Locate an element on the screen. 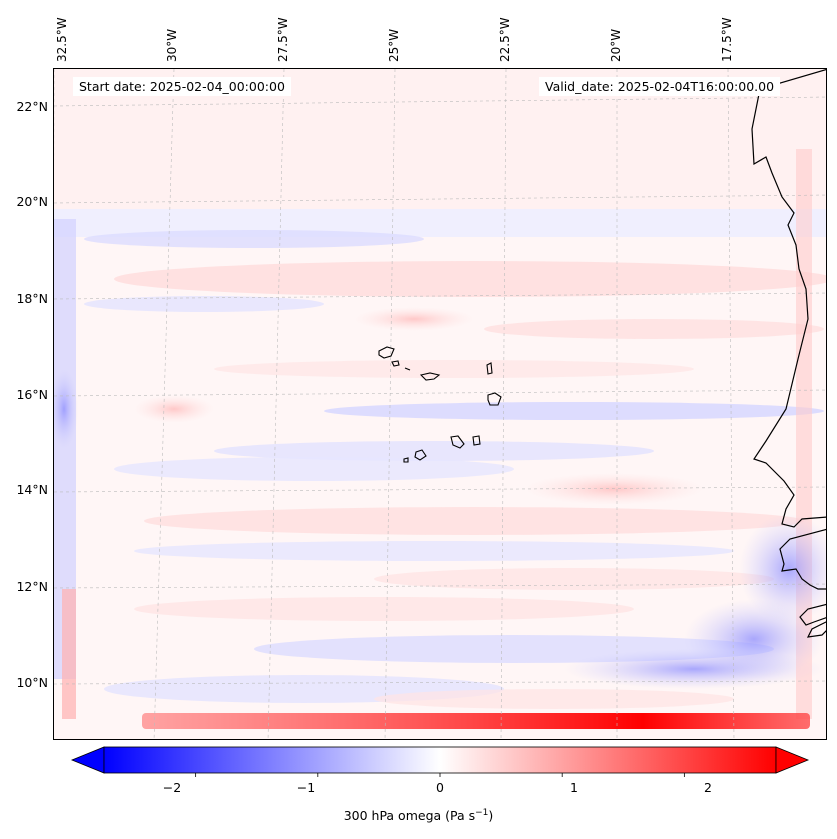 Image resolution: width=837 pixels, height=839 pixels. lat-label-18n: 18°N is located at coordinates (32, 298).